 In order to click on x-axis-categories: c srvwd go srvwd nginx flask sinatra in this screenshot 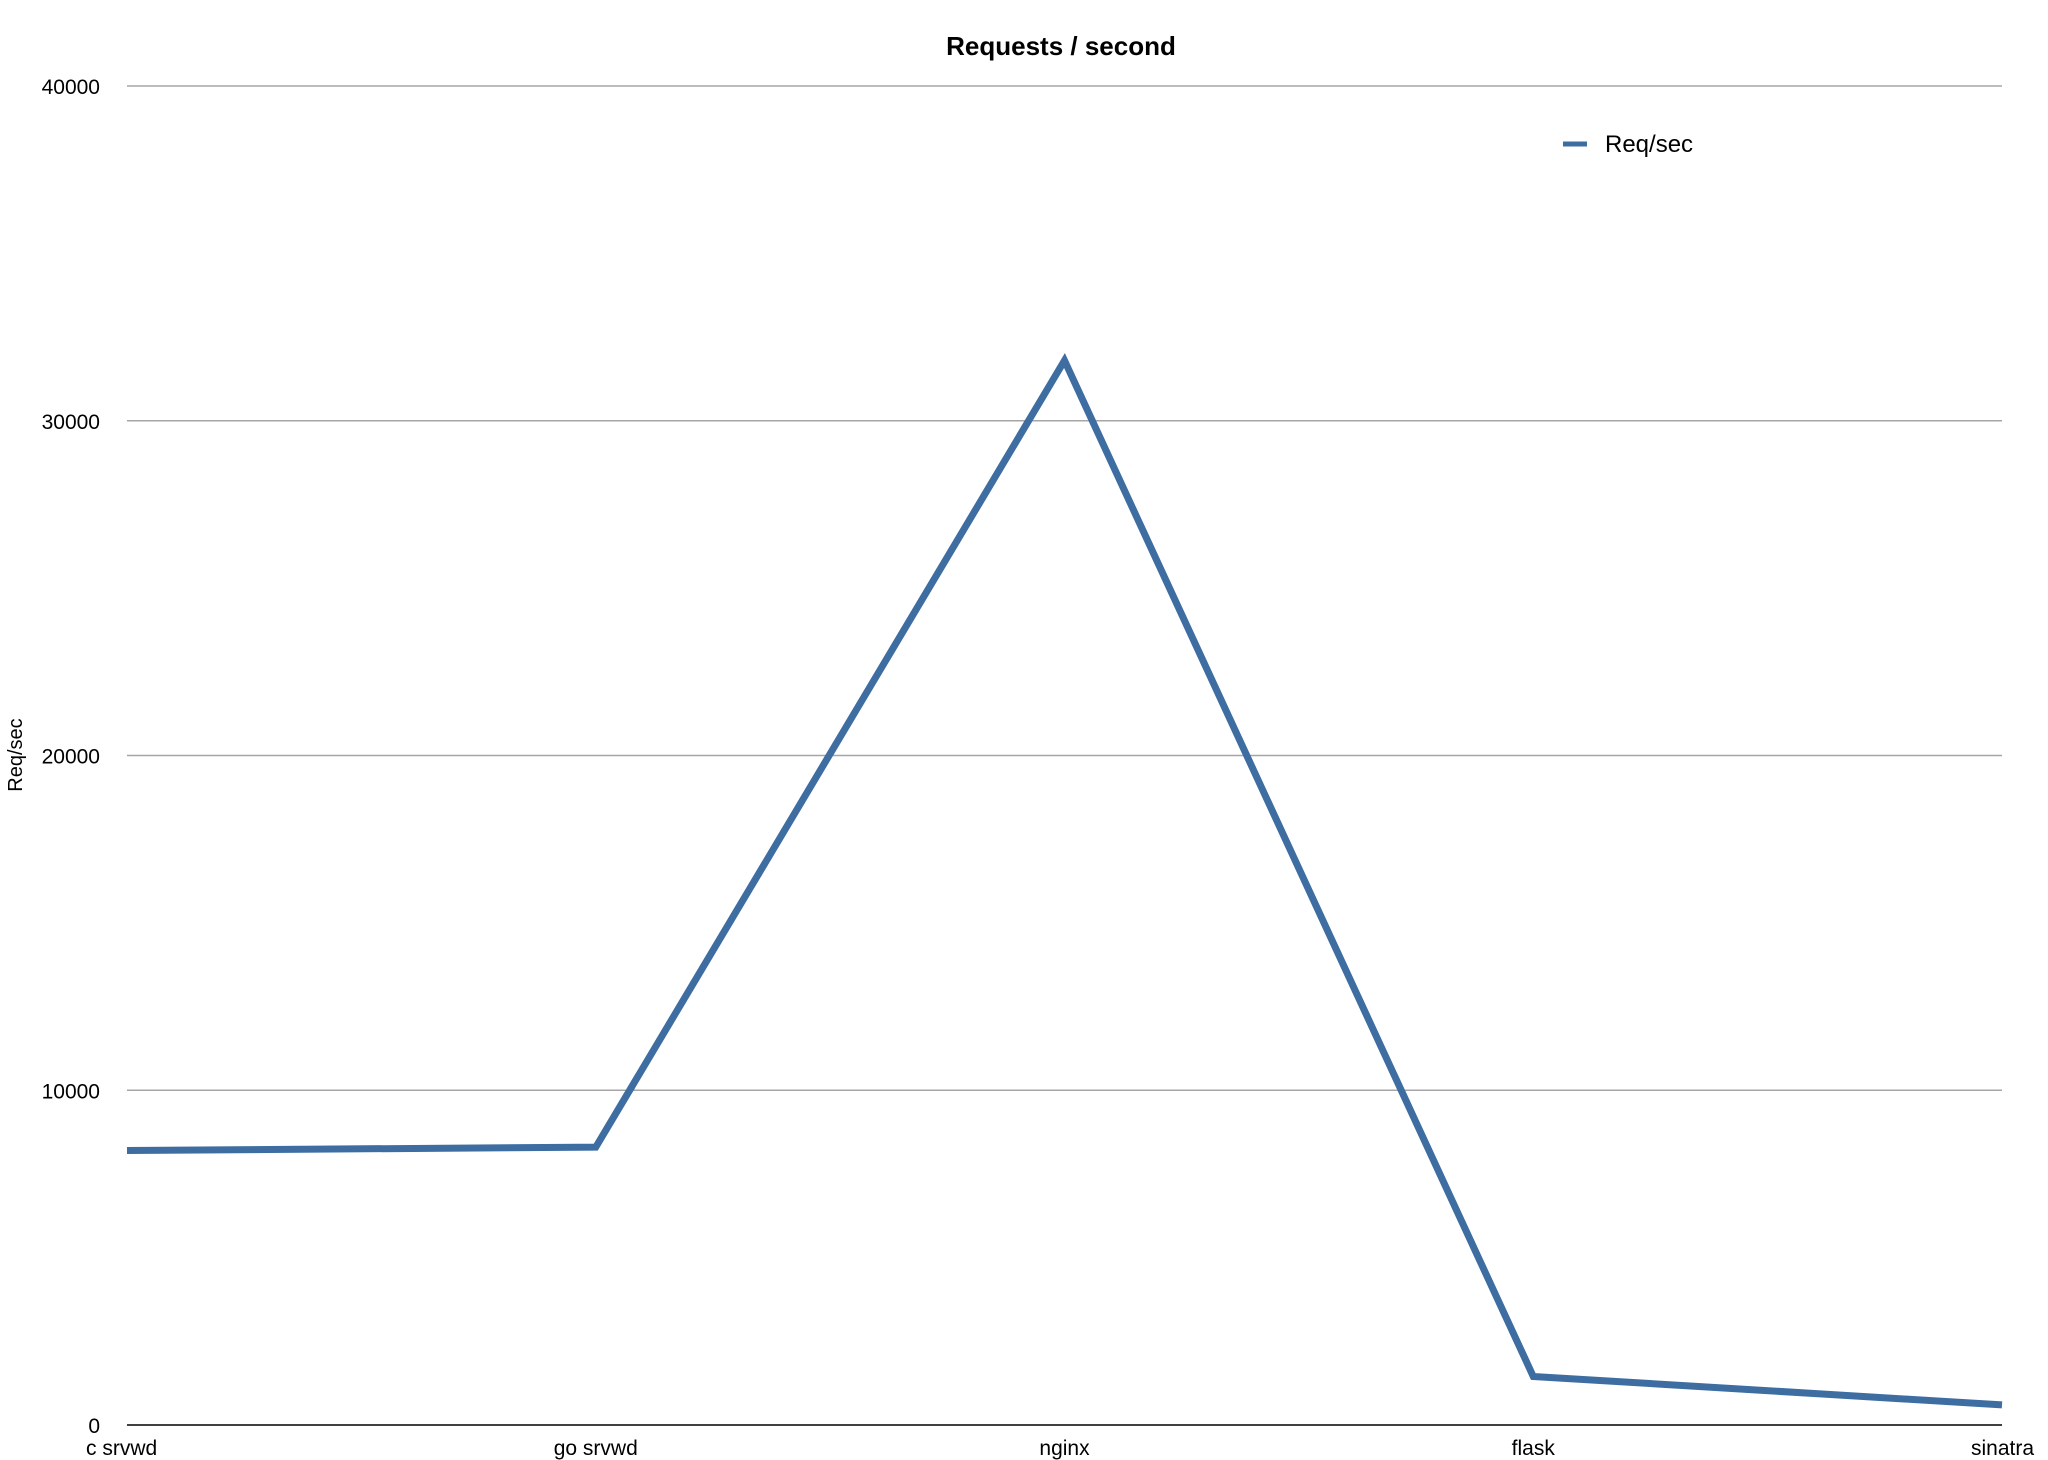, I will do `click(1060, 1448)`.